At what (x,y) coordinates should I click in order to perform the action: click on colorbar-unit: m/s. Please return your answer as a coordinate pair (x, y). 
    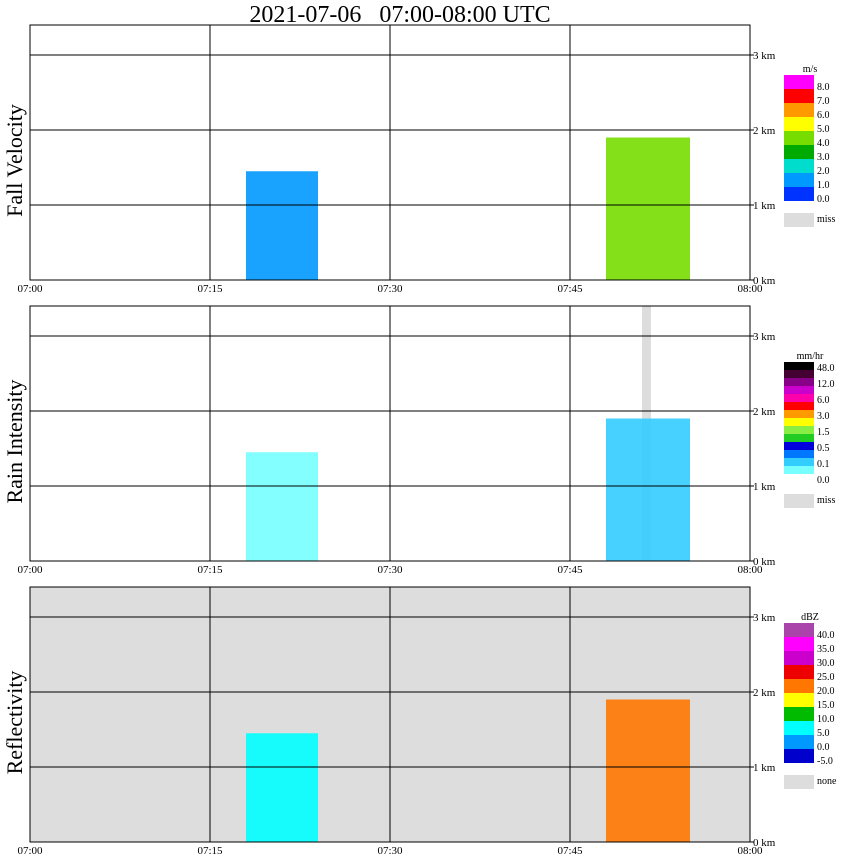
    Looking at the image, I should click on (810, 69).